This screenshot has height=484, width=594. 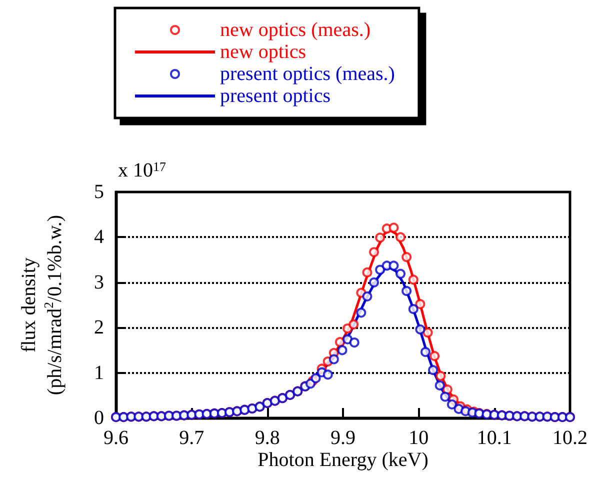 What do you see at coordinates (99, 237) in the screenshot?
I see `y-tick-label: 4` at bounding box center [99, 237].